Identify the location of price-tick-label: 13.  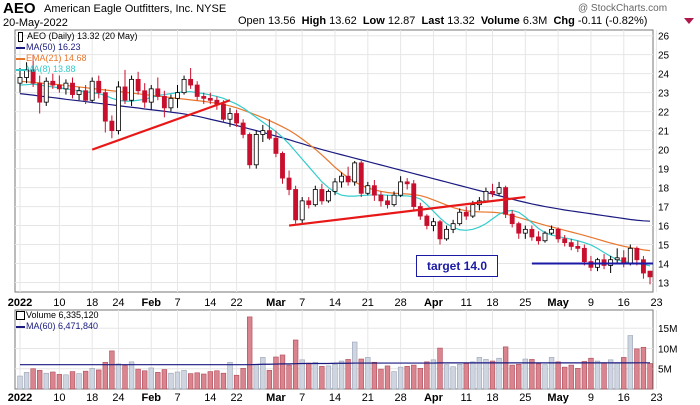
(664, 284).